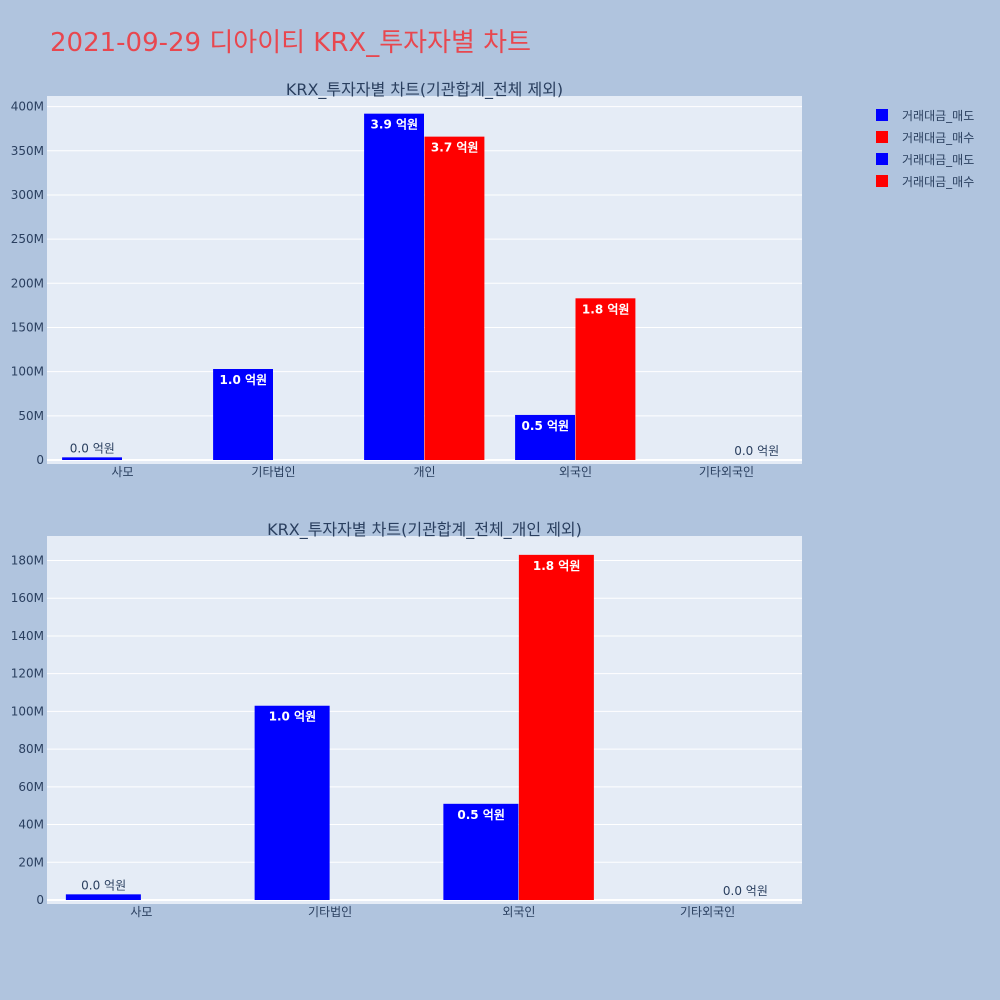 The height and width of the screenshot is (1000, 1000). I want to click on legend-item-buy-1: 거래대금_매수, so click(925, 137).